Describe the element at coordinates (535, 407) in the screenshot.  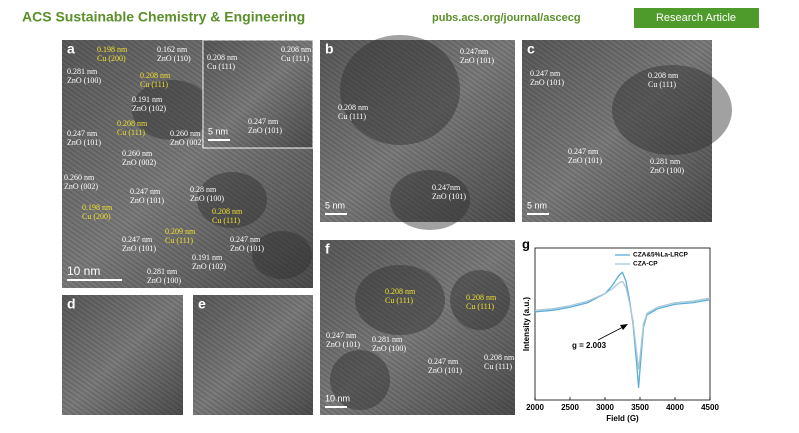
I see `x-tick-label: 2000` at that location.